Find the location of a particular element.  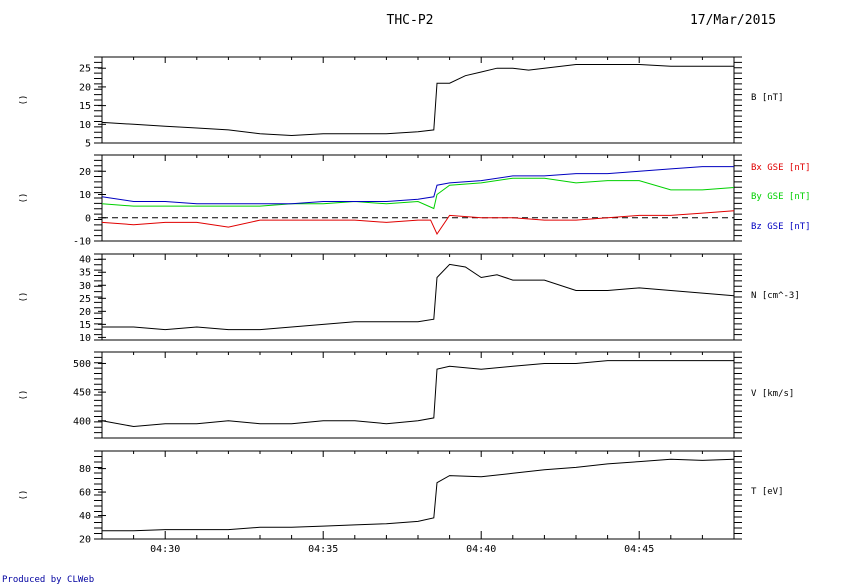

y-tick-label: 60 is located at coordinates (85, 493).